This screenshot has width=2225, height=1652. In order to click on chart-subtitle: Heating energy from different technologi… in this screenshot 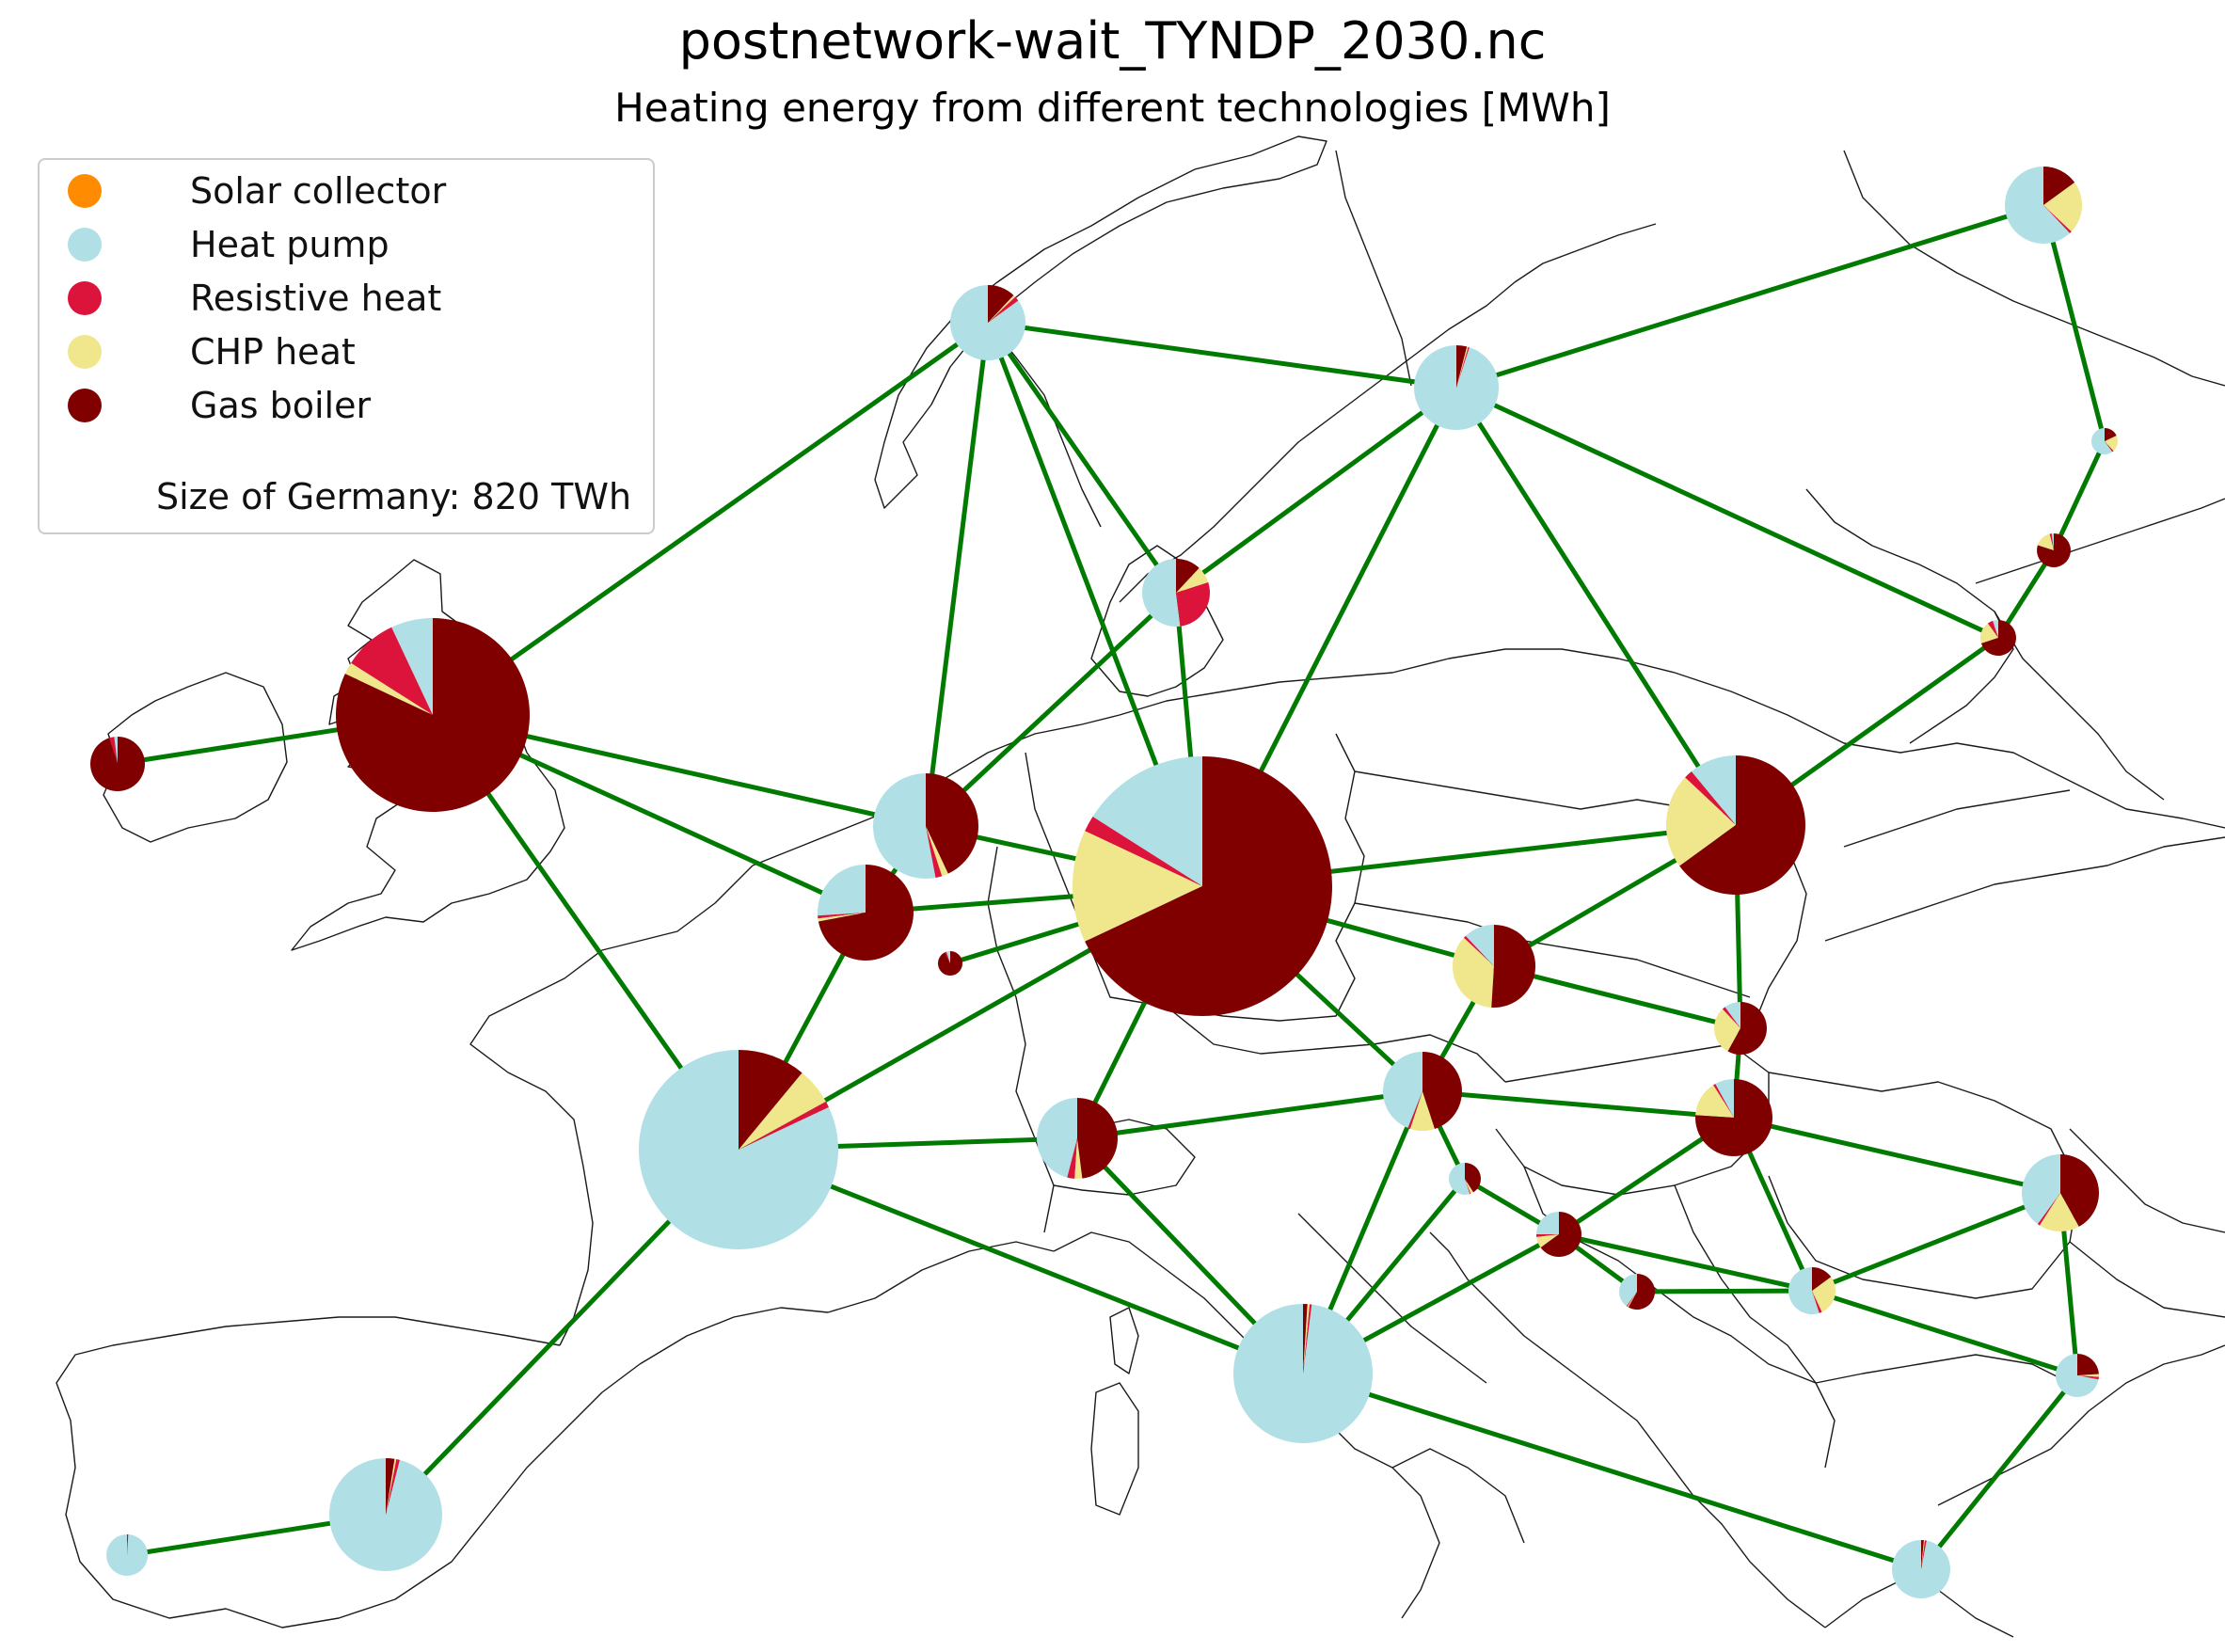, I will do `click(1112, 108)`.